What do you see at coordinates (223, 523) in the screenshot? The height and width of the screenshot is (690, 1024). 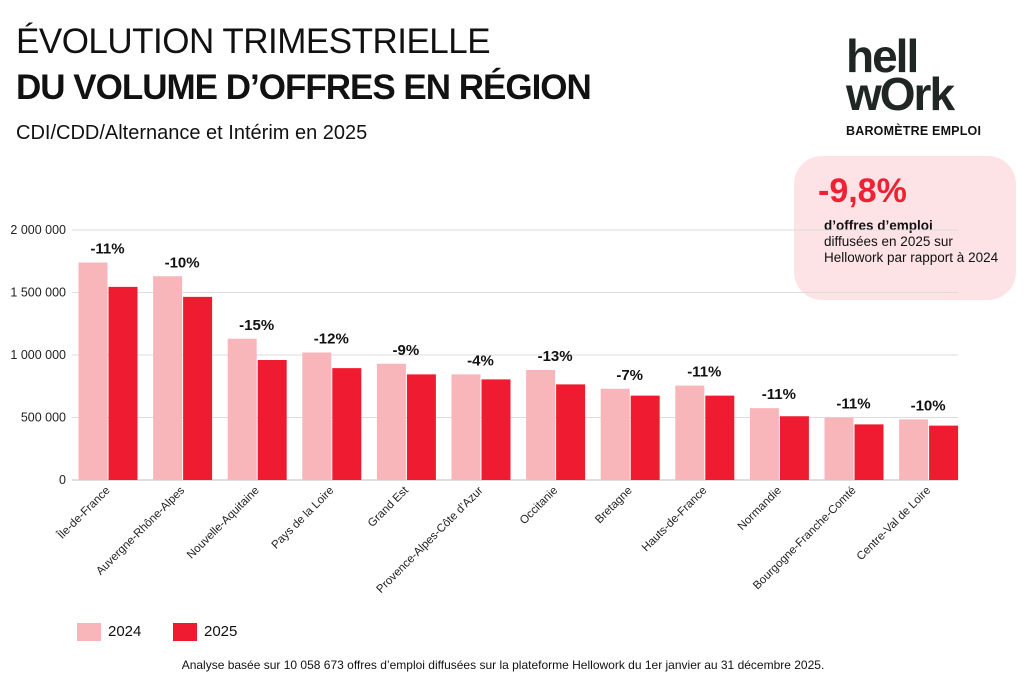 I see `category-label: Nouvelle-Aquitaine` at bounding box center [223, 523].